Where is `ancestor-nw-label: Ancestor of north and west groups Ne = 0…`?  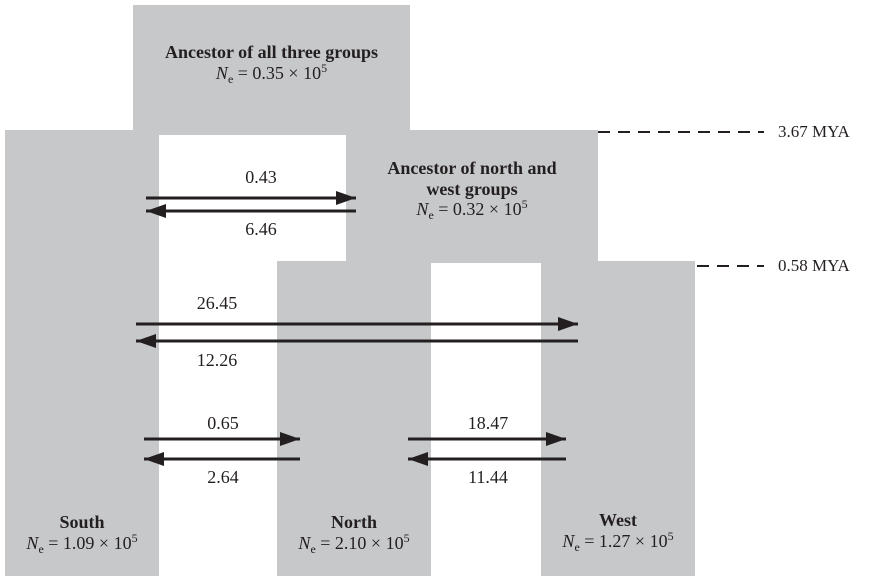
ancestor-nw-label: Ancestor of north and west groups Ne = 0… is located at coordinates (472, 190).